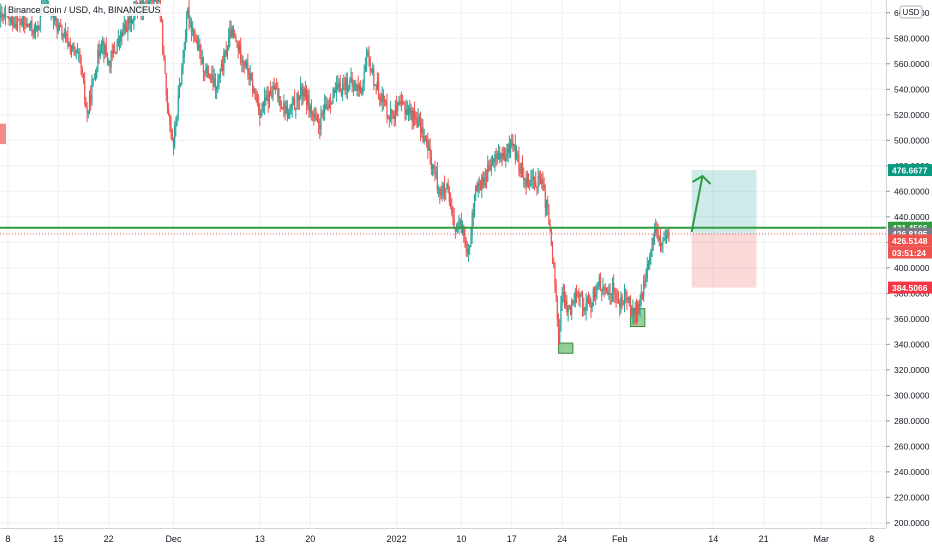 The image size is (932, 555). What do you see at coordinates (912, 421) in the screenshot?
I see `y-tick-label: 280.0000` at bounding box center [912, 421].